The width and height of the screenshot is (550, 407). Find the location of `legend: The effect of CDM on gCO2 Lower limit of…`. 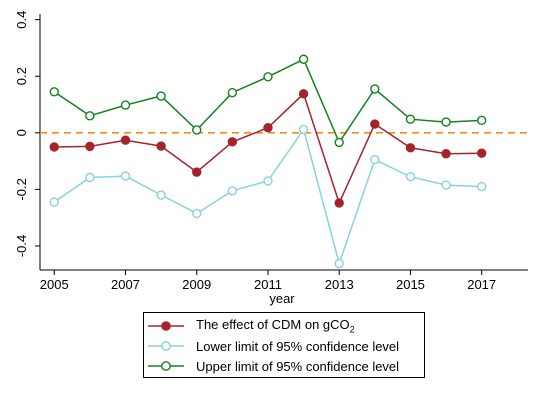

legend: The effect of CDM on gCO2 Lower limit of… is located at coordinates (284, 345).